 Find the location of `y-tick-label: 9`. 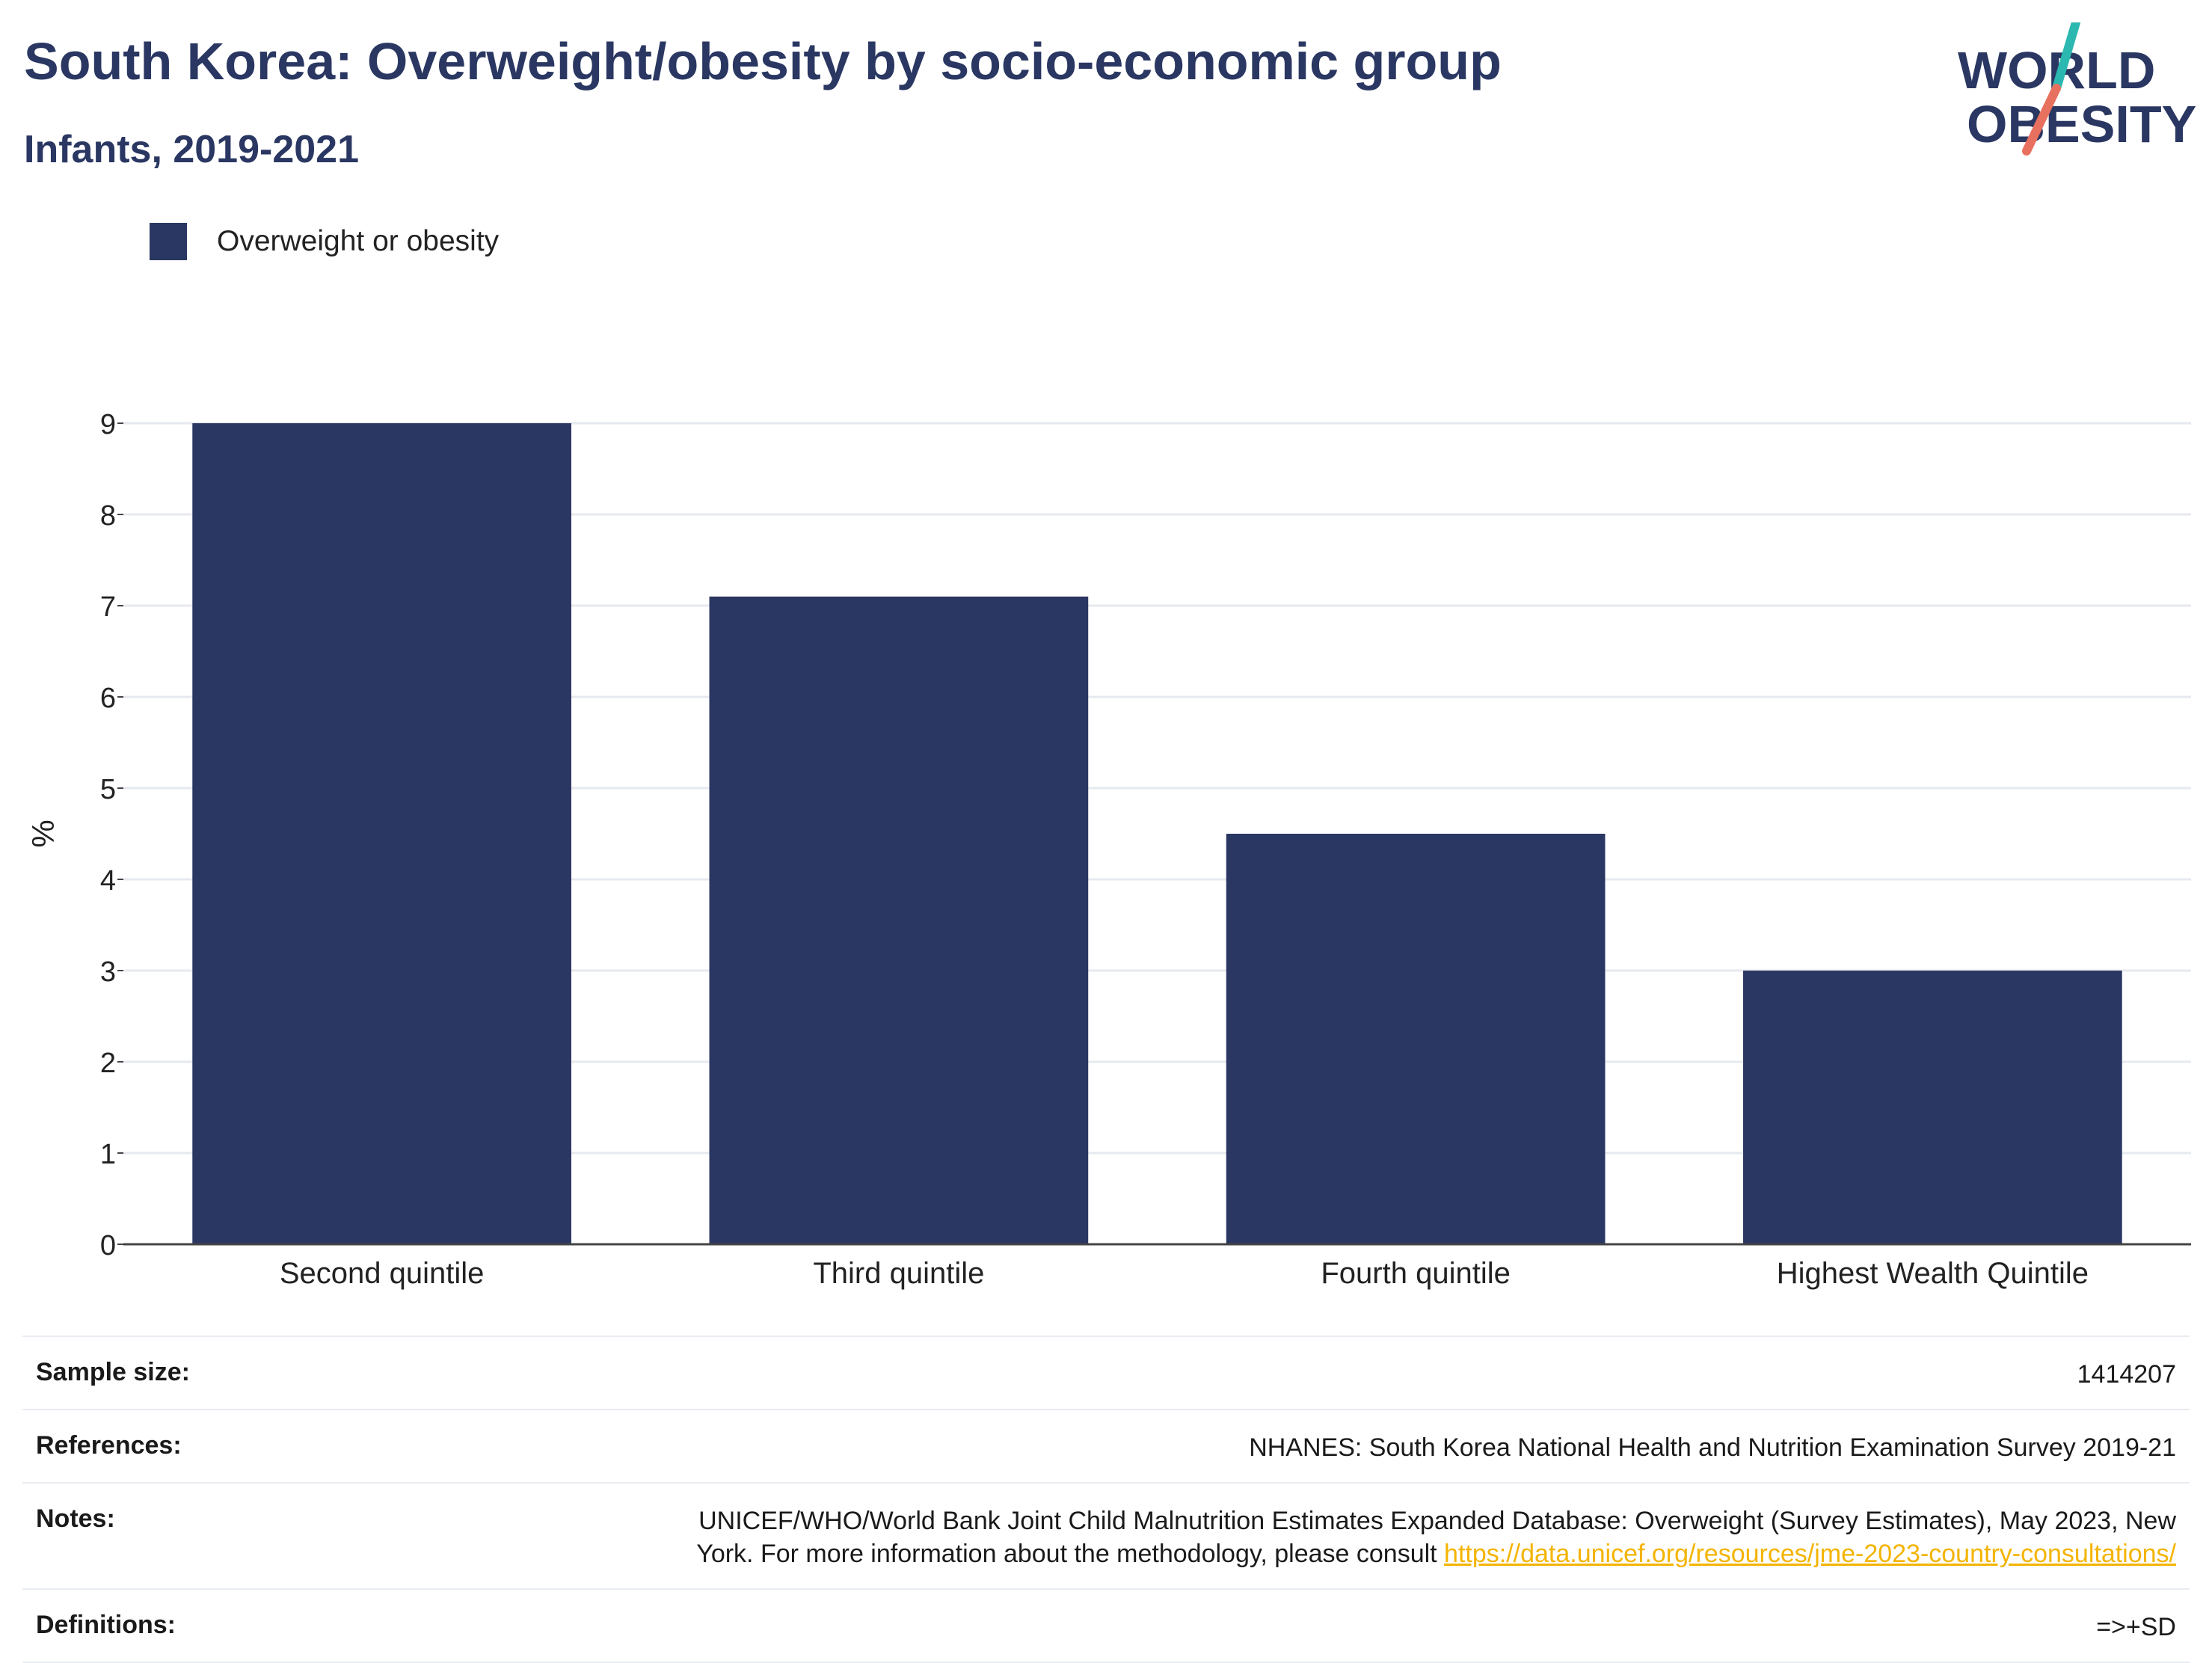

y-tick-label: 9 is located at coordinates (108, 424).